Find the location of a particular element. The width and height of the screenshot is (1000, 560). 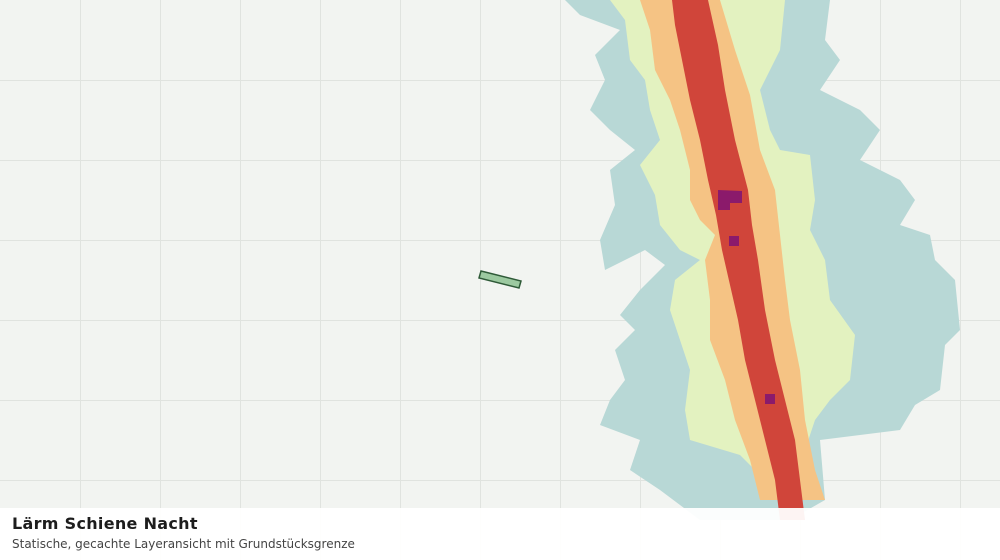

layer-title: Lärm Schiene Nacht is located at coordinates (105, 523).